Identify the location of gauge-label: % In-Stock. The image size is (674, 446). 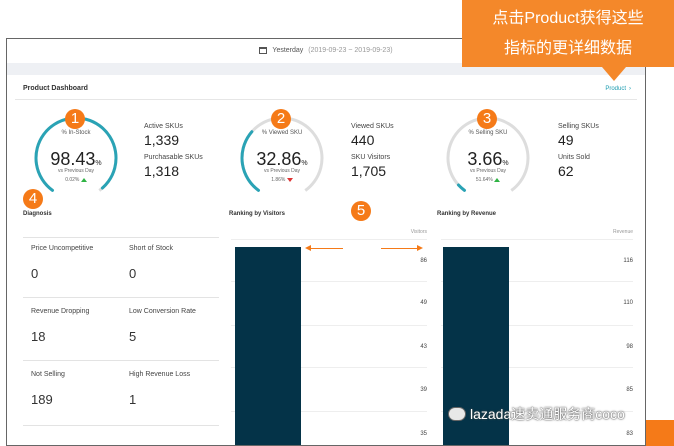
(76, 133).